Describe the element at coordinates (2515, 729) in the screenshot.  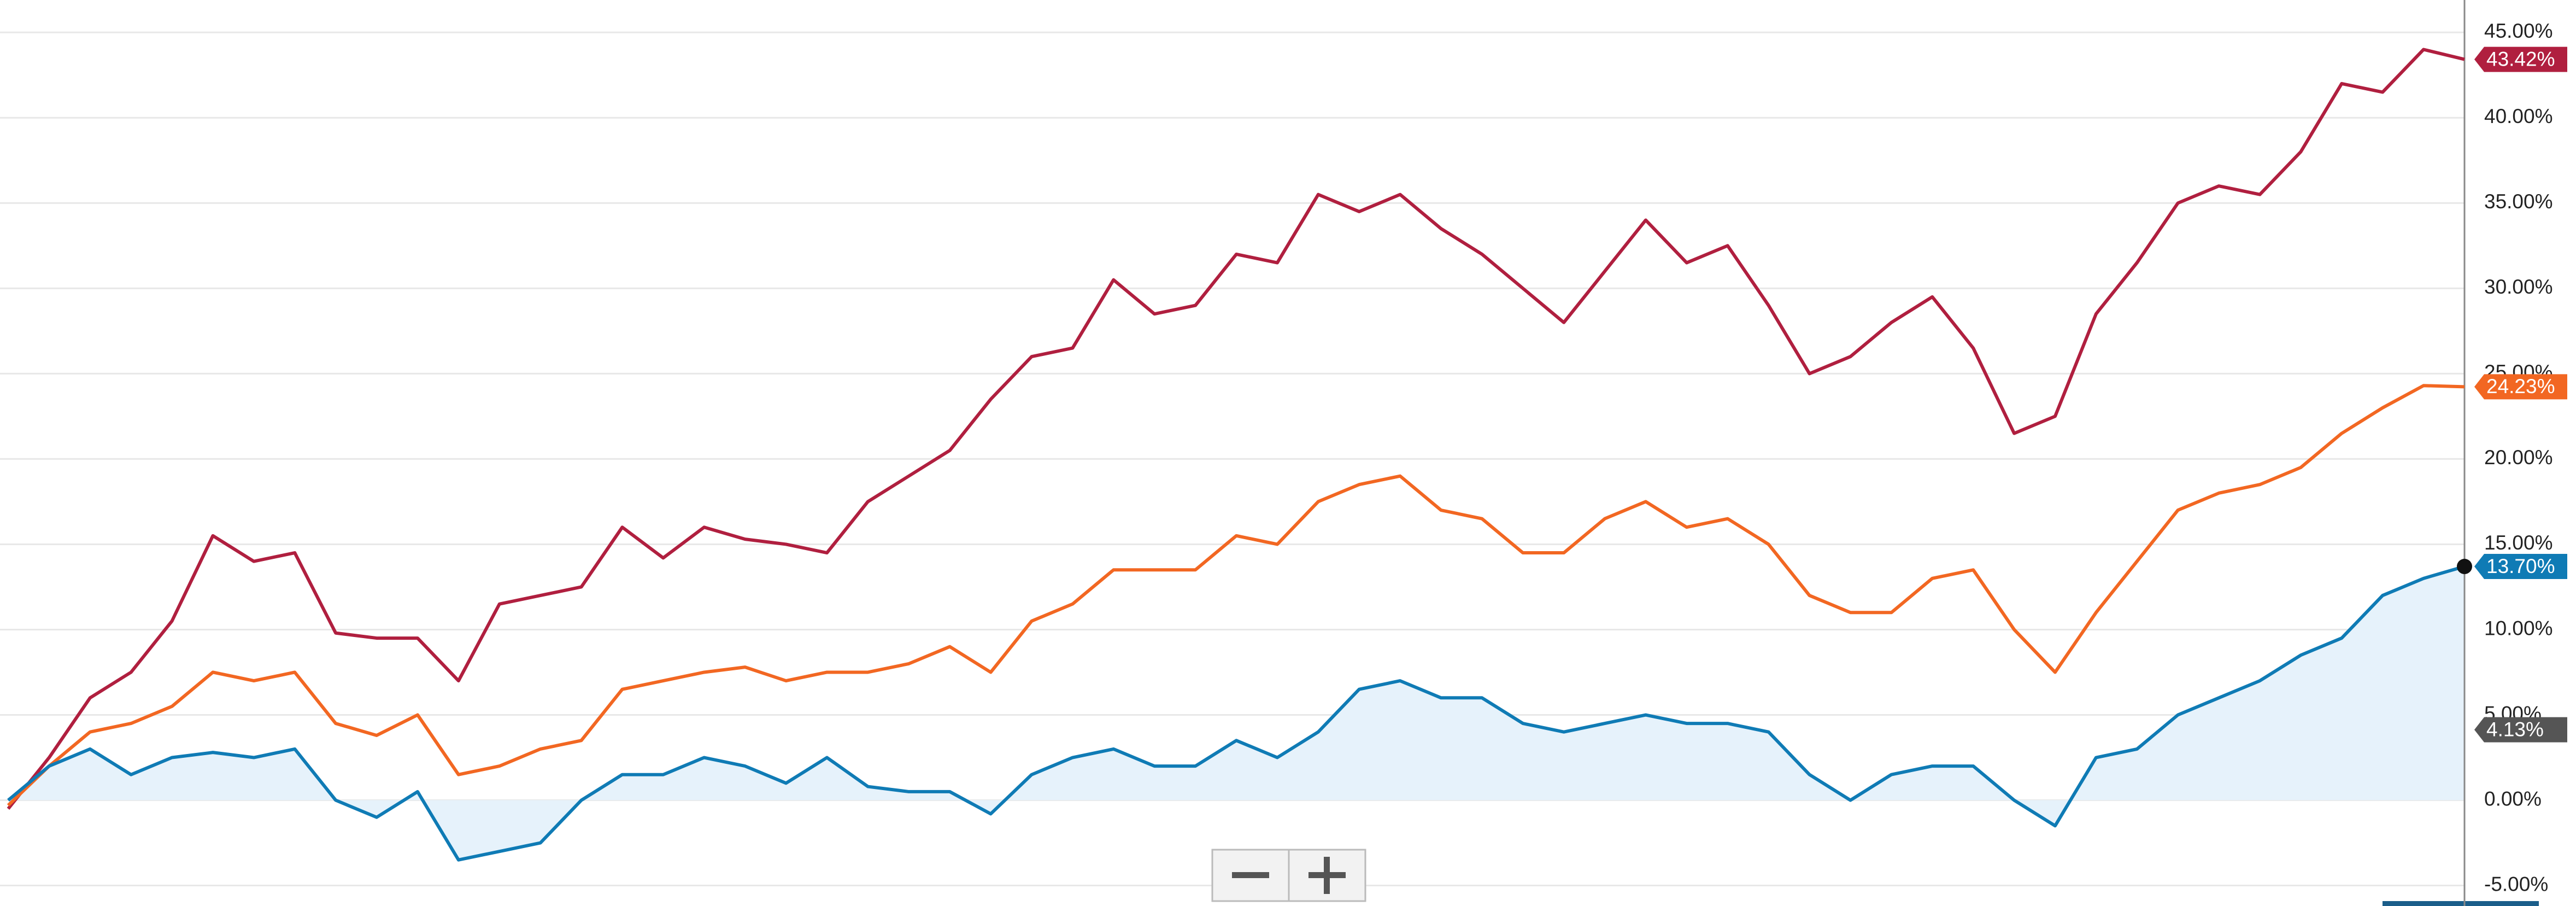
I see `annotation-label: 4.13%` at that location.